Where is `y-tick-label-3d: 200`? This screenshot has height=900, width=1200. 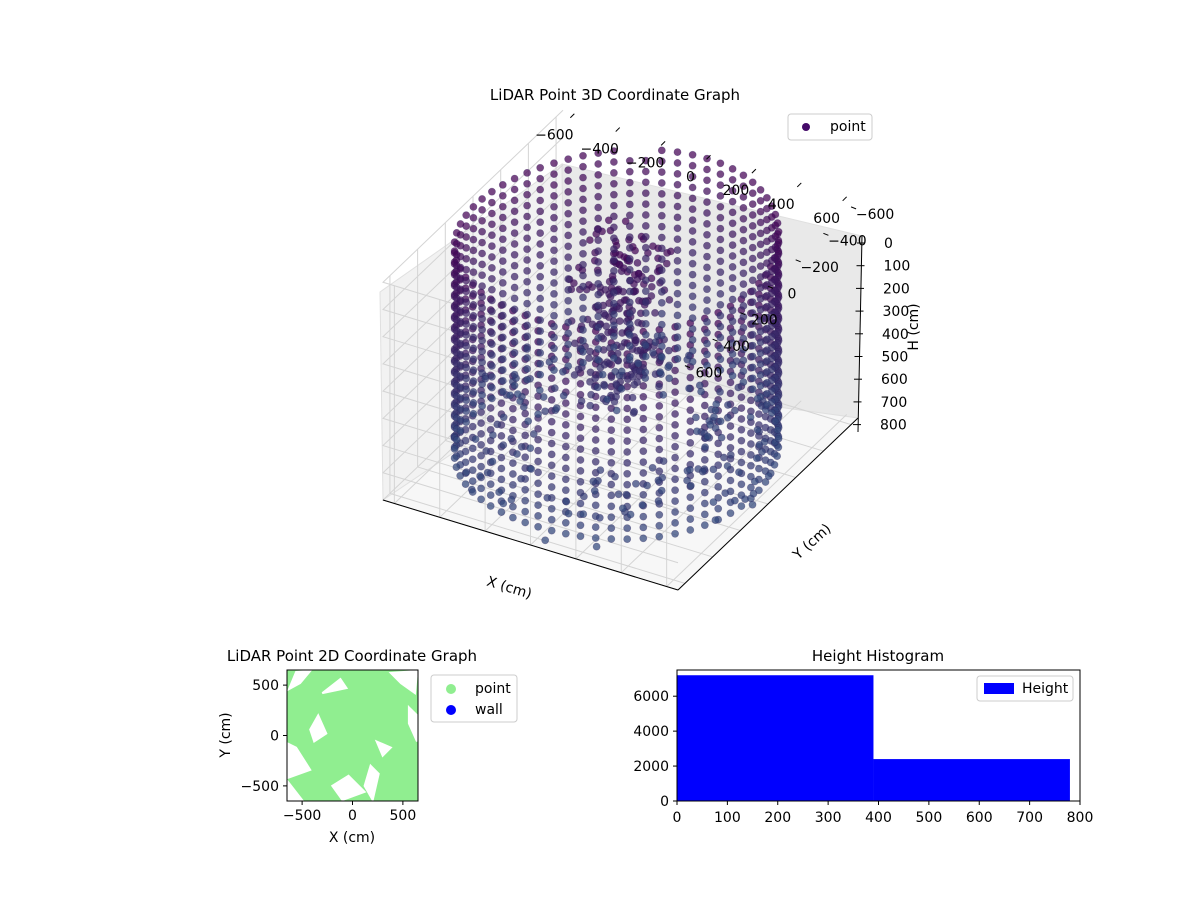 y-tick-label-3d: 200 is located at coordinates (764, 321).